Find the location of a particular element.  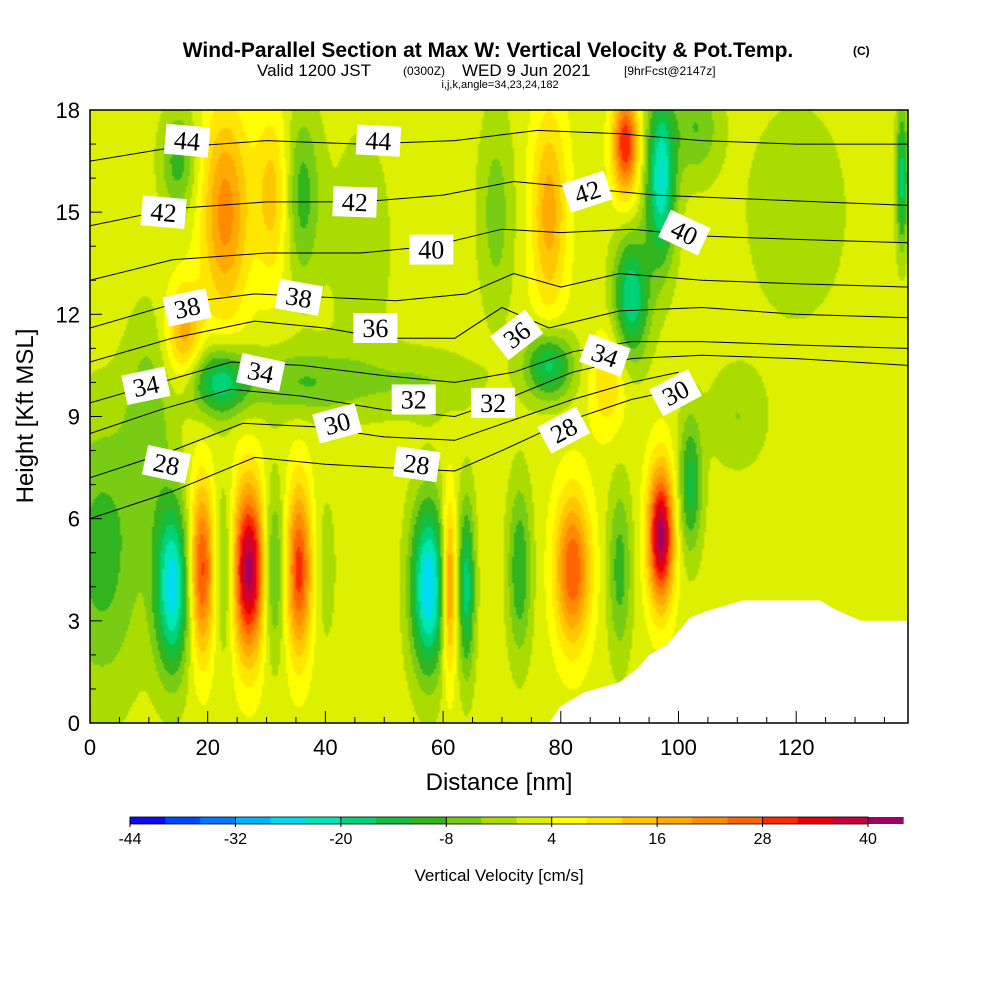

y-tick-label: 9 is located at coordinates (74, 417).